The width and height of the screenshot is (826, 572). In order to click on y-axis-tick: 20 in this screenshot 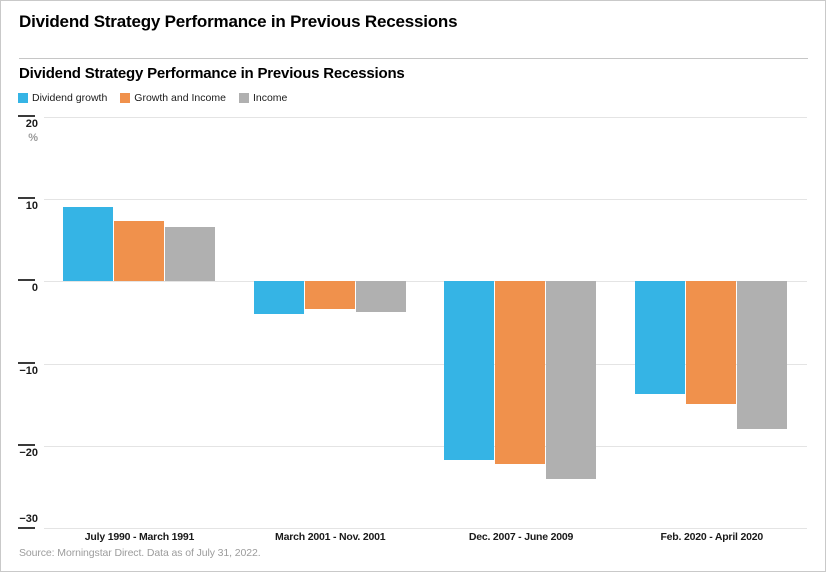, I will do `click(28, 123)`.